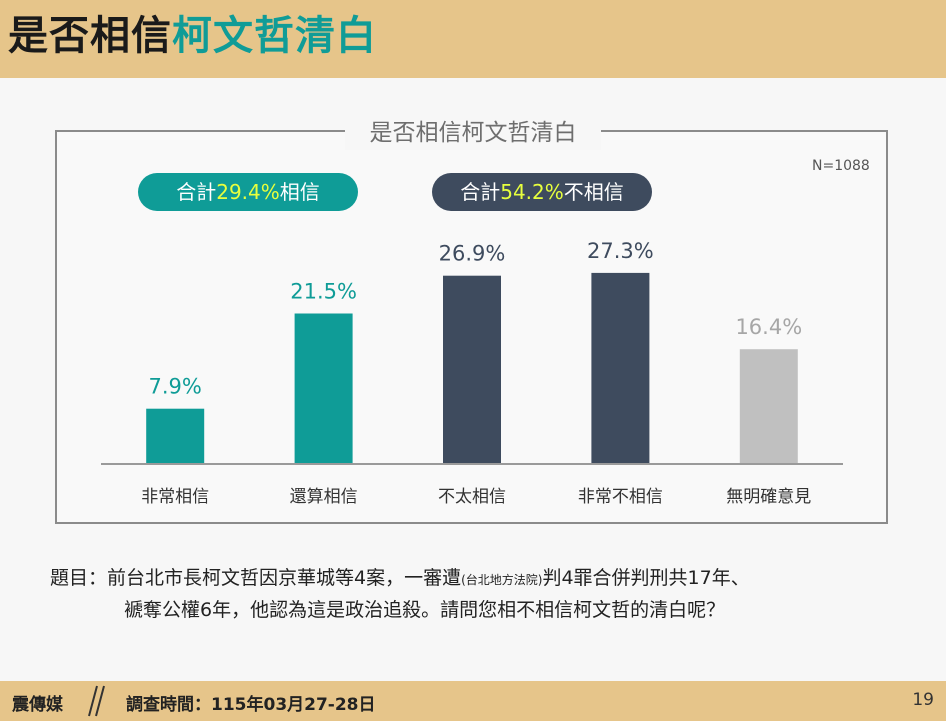 This screenshot has width=946, height=721. Describe the element at coordinates (37, 705) in the screenshot. I see `footer-brand: 震傳媒` at that location.